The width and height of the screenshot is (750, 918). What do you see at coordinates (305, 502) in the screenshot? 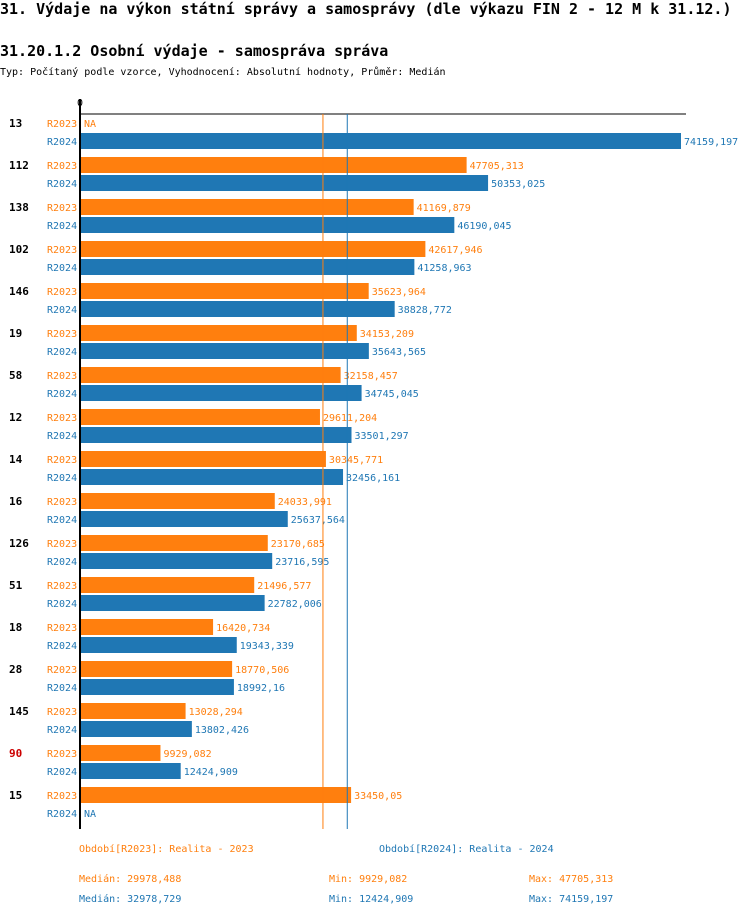
I see `data-label: 24033,991` at bounding box center [305, 502].